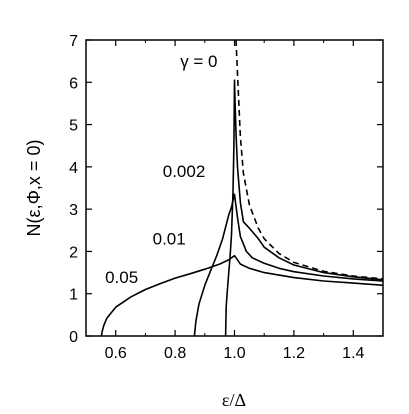  I want to click on curve-label: γ = 0, so click(198, 61).